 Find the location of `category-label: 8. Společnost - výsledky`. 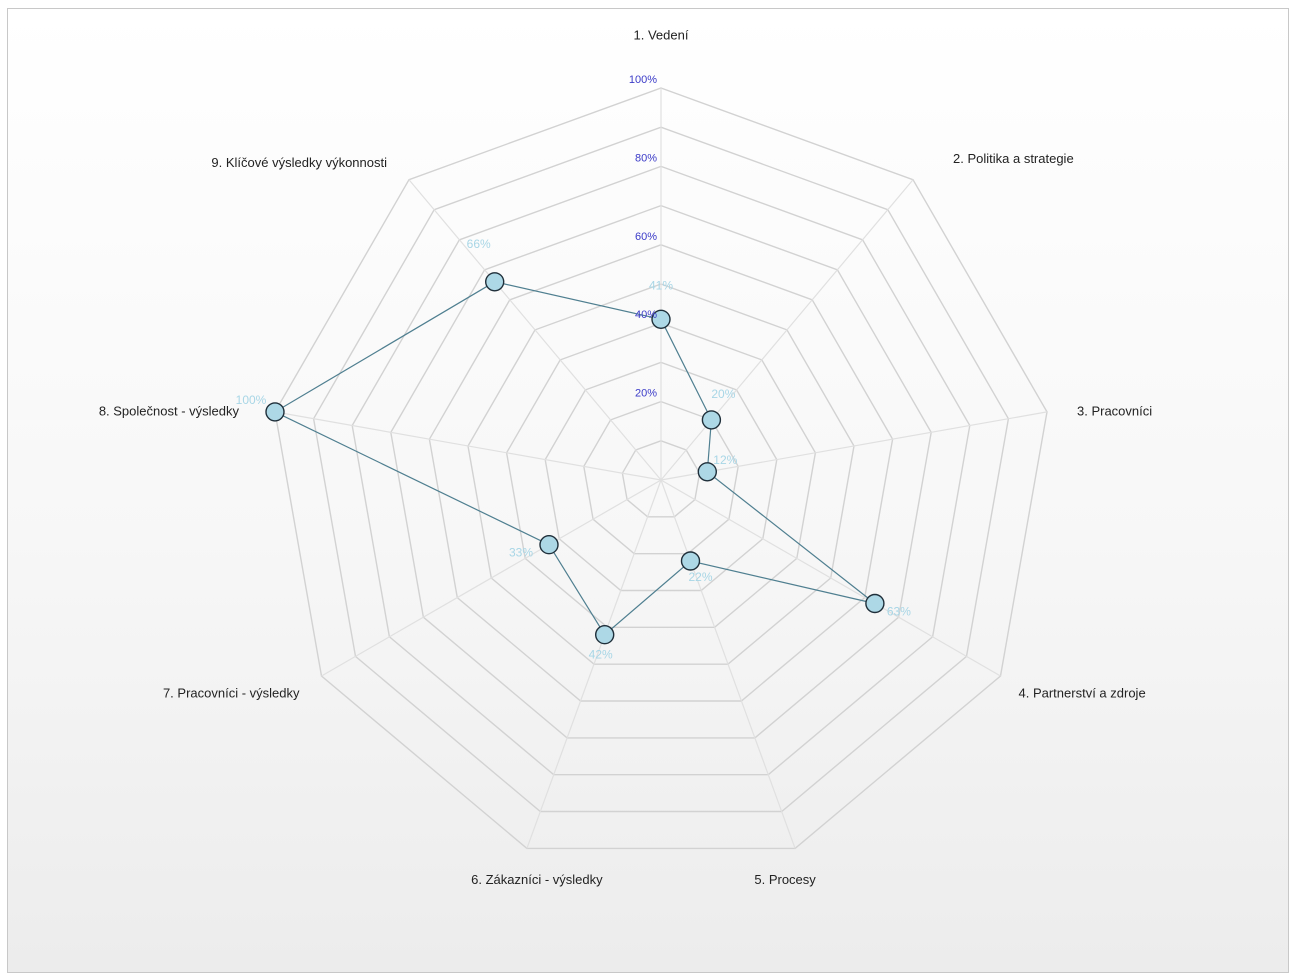

category-label: 8. Společnost - výsledky is located at coordinates (169, 410).